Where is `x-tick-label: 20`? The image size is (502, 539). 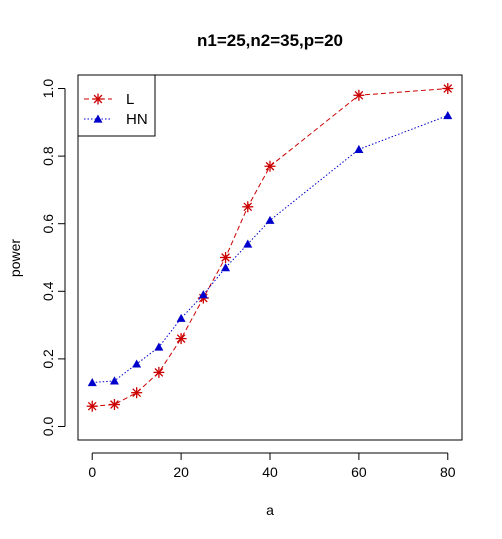 x-tick-label: 20 is located at coordinates (181, 472).